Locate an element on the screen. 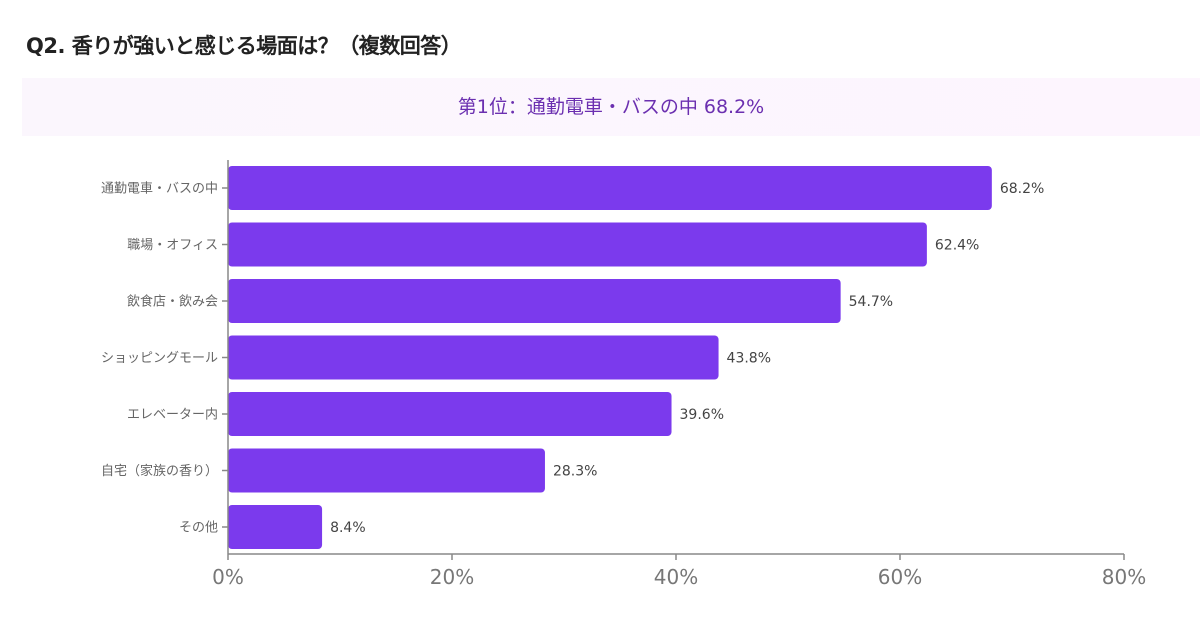 This screenshot has height=618, width=1200. x-tick-label: 40% is located at coordinates (676, 577).